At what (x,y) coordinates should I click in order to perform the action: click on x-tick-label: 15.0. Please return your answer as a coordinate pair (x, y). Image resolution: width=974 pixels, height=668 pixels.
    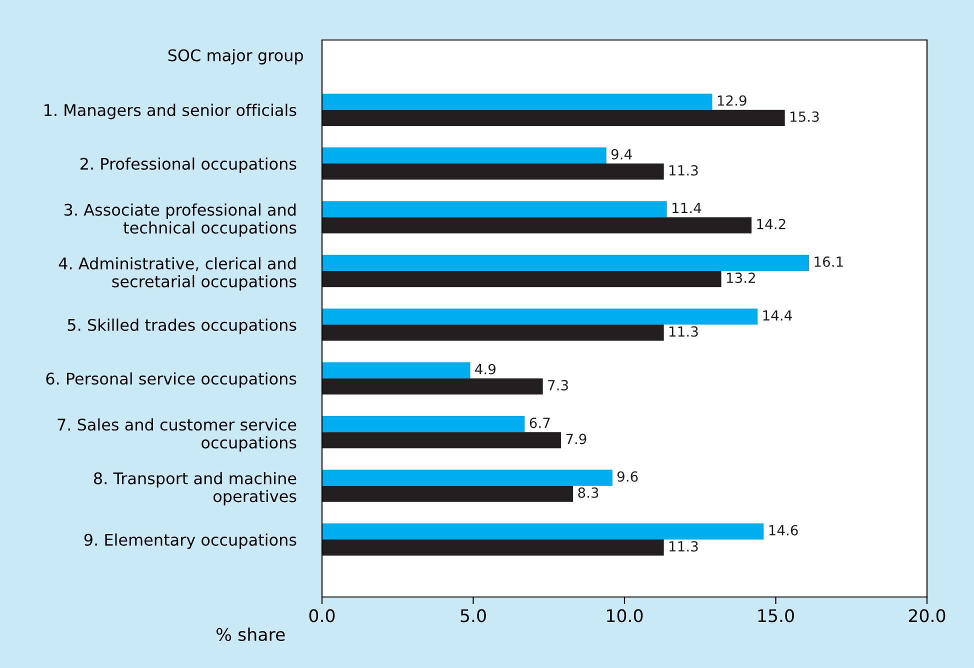
    Looking at the image, I should click on (776, 615).